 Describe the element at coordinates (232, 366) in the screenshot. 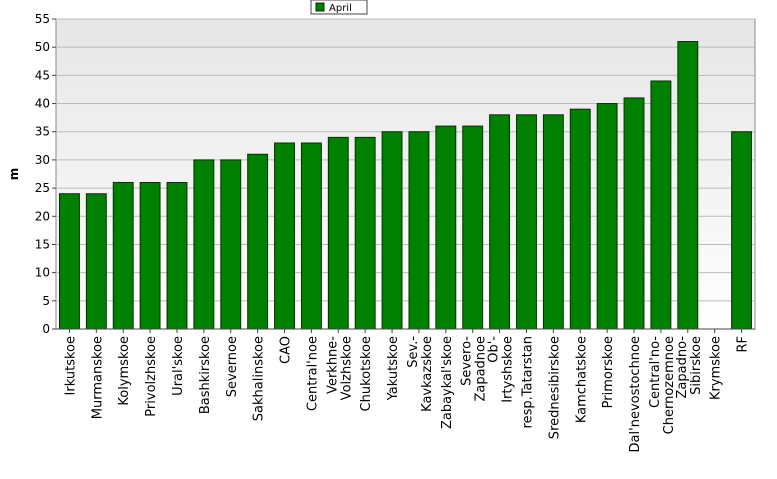

I see `x-tick-label: Severnoe` at that location.